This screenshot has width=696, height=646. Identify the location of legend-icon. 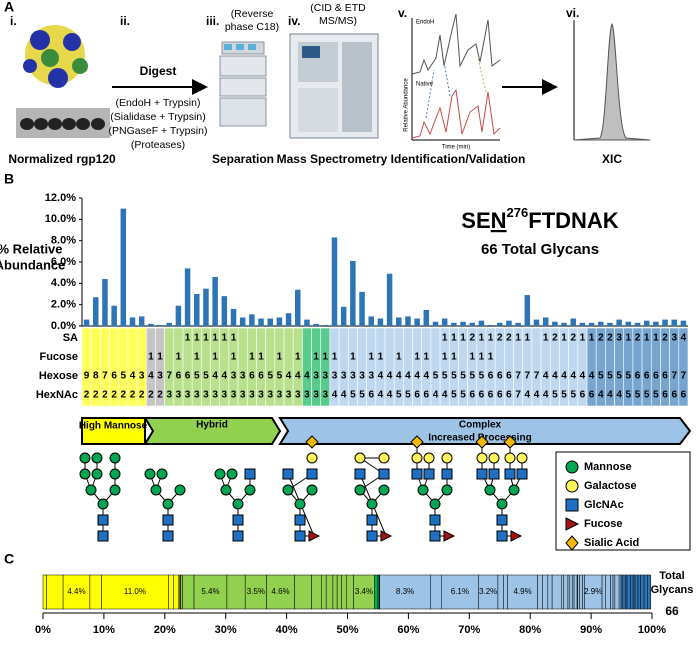
(572, 467).